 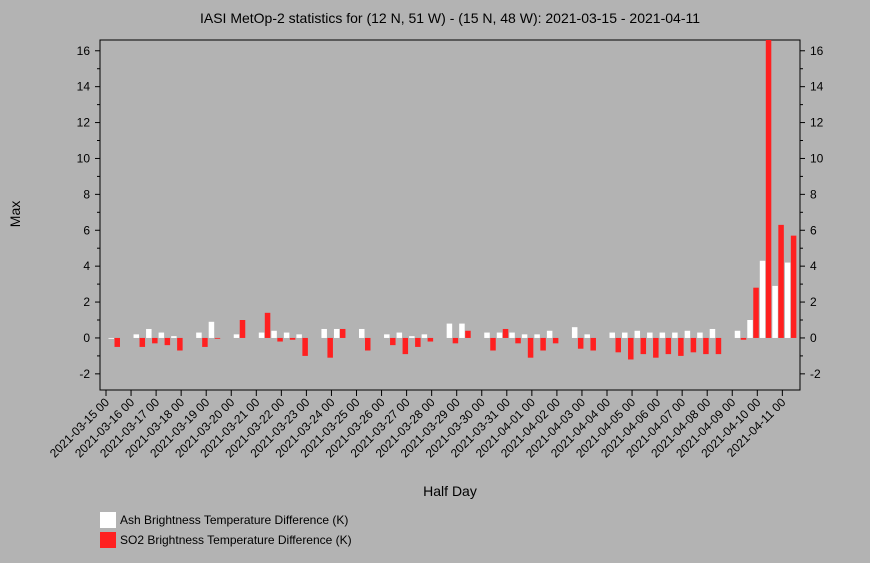 I want to click on y-tick-label-right: 6, so click(x=813, y=230).